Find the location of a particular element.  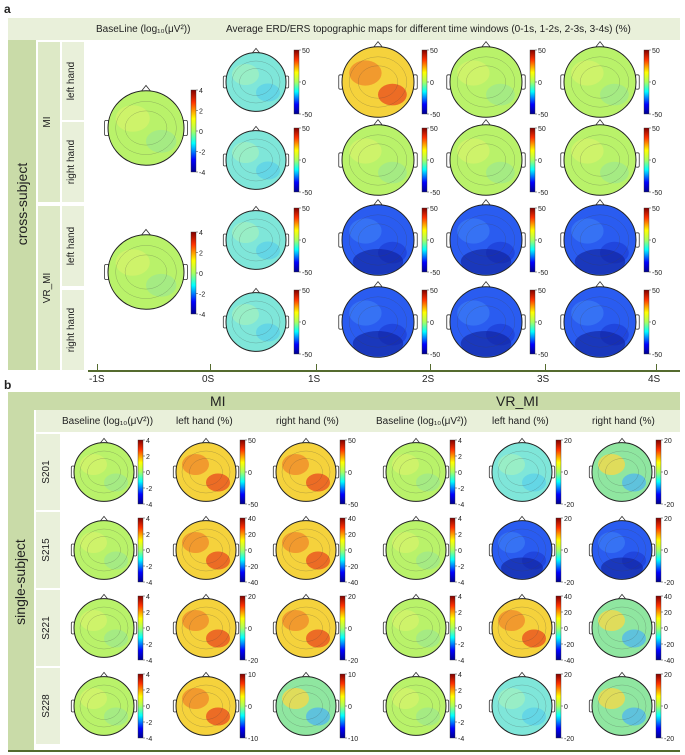

erd-map-r2-c1 is located at coordinates (378, 237).